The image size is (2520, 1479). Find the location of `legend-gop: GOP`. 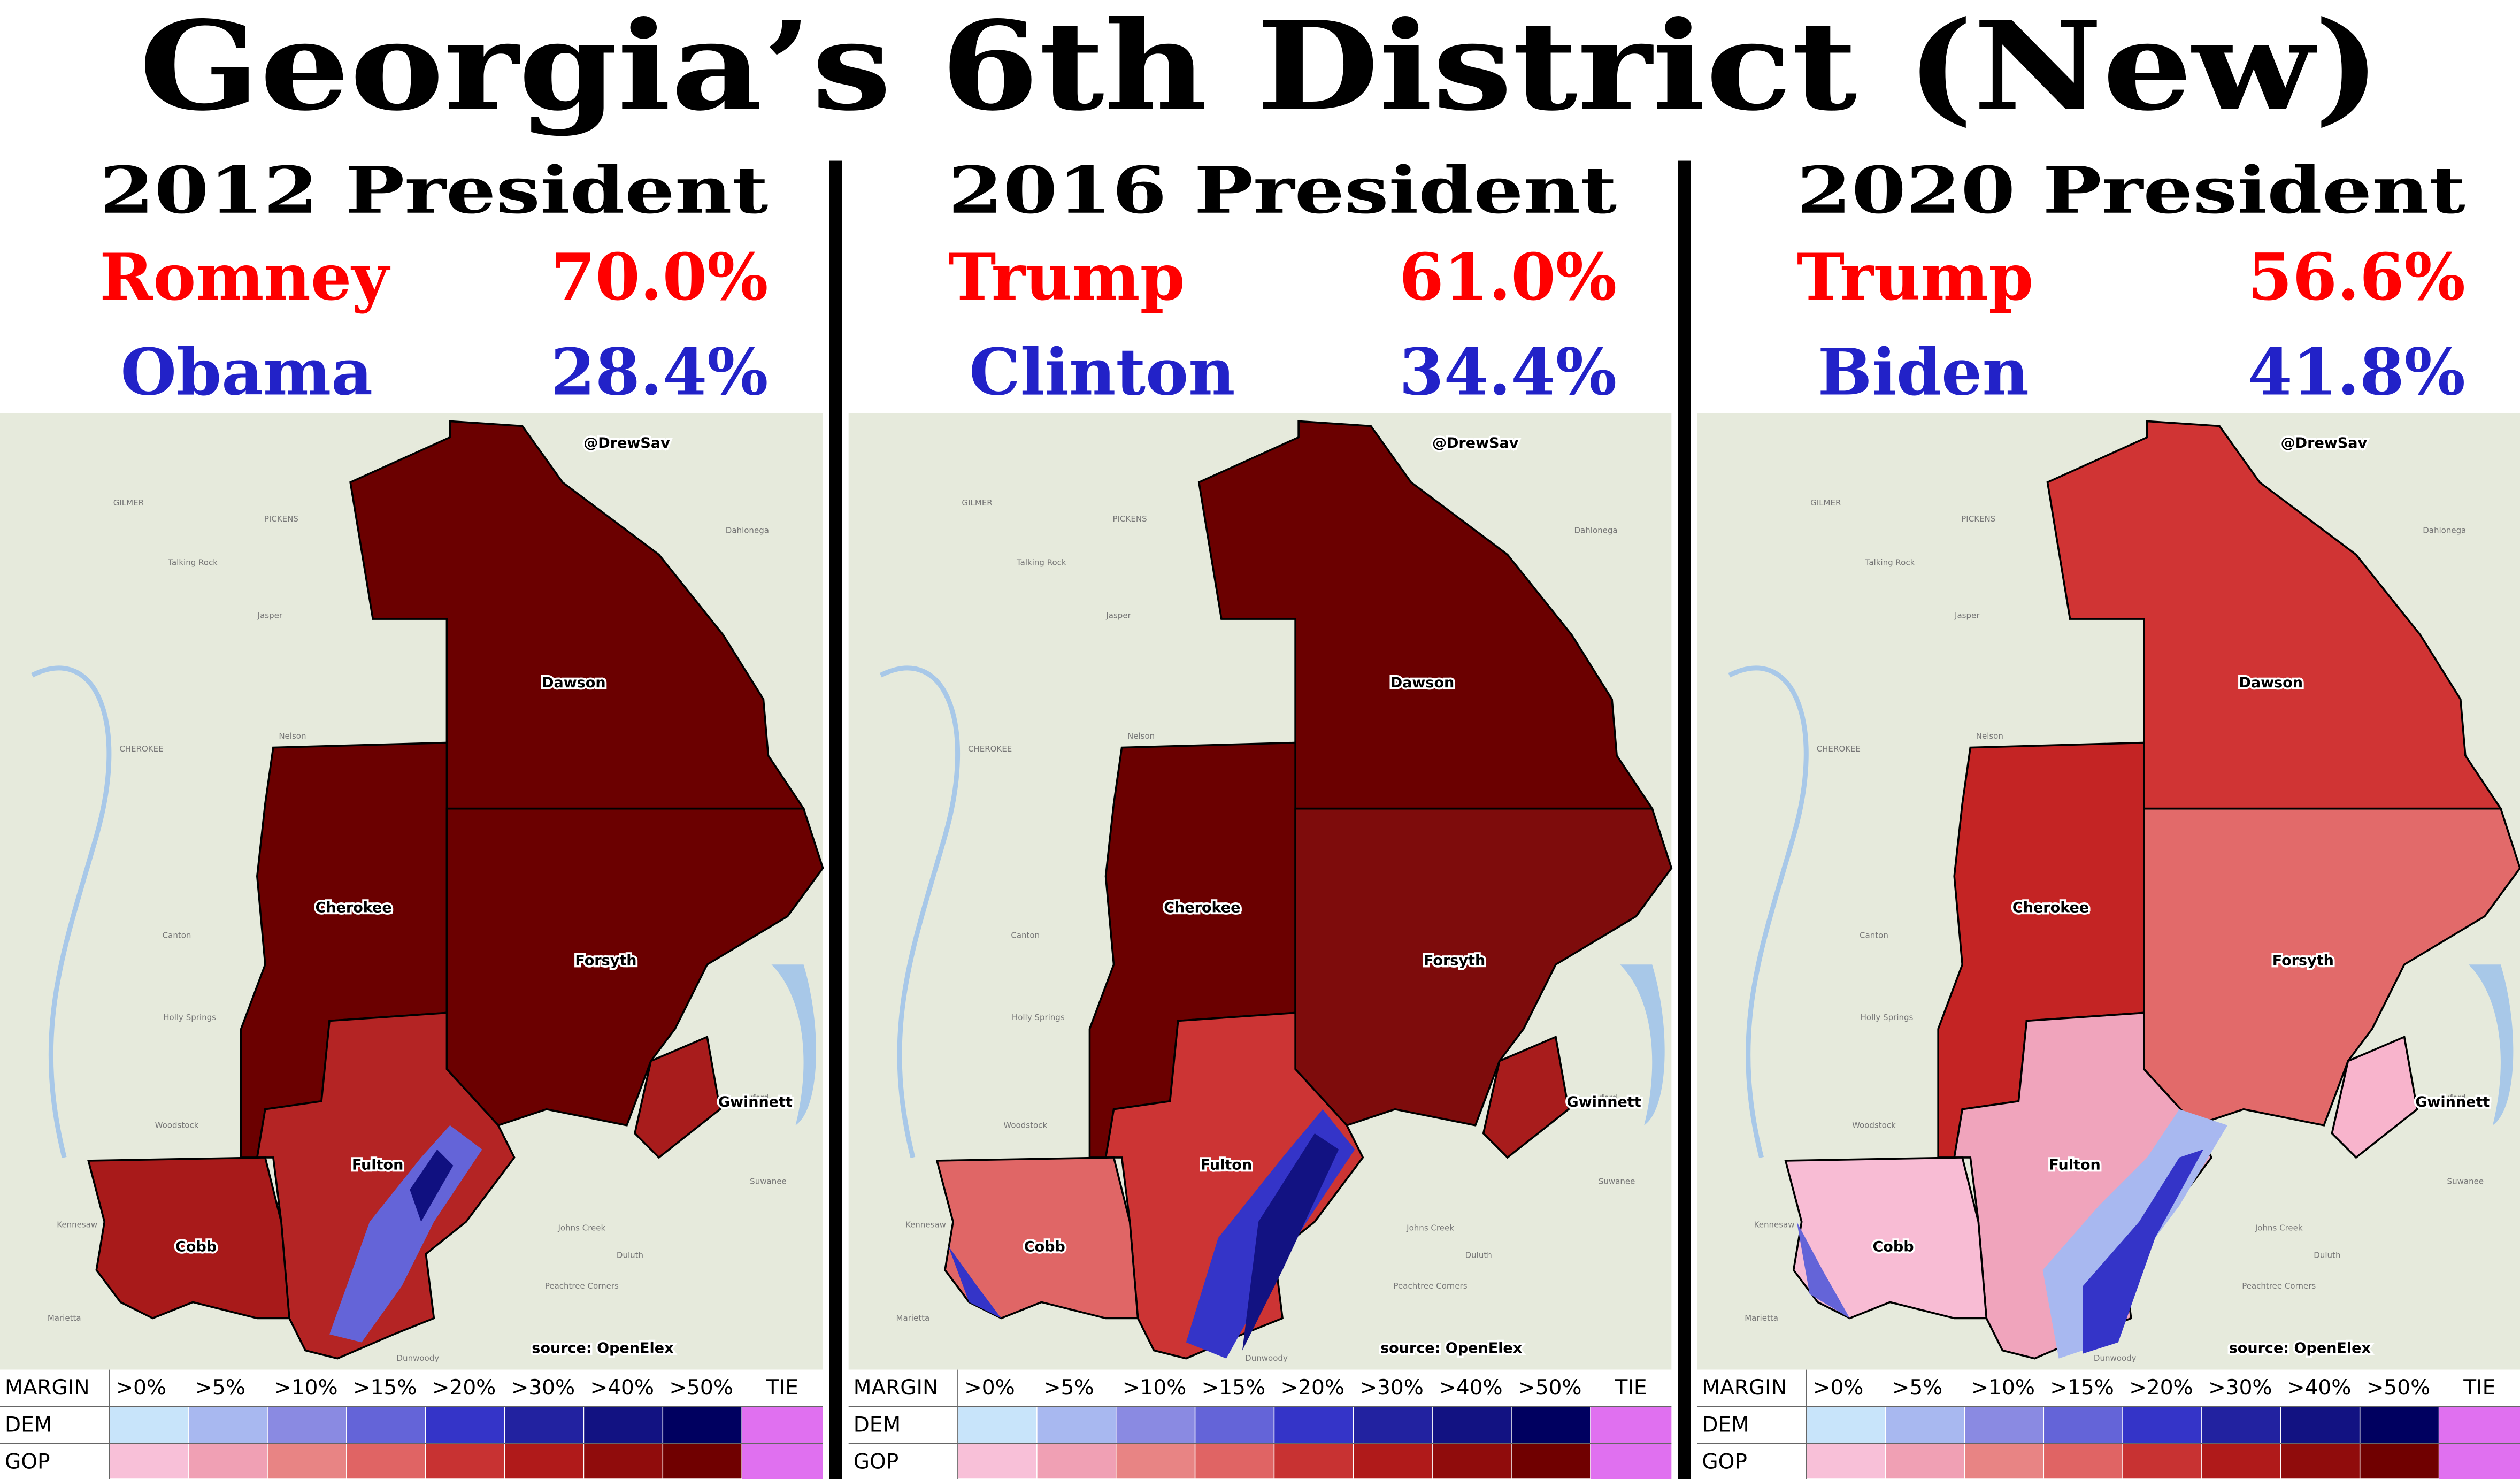

legend-gop: GOP is located at coordinates (877, 1462).